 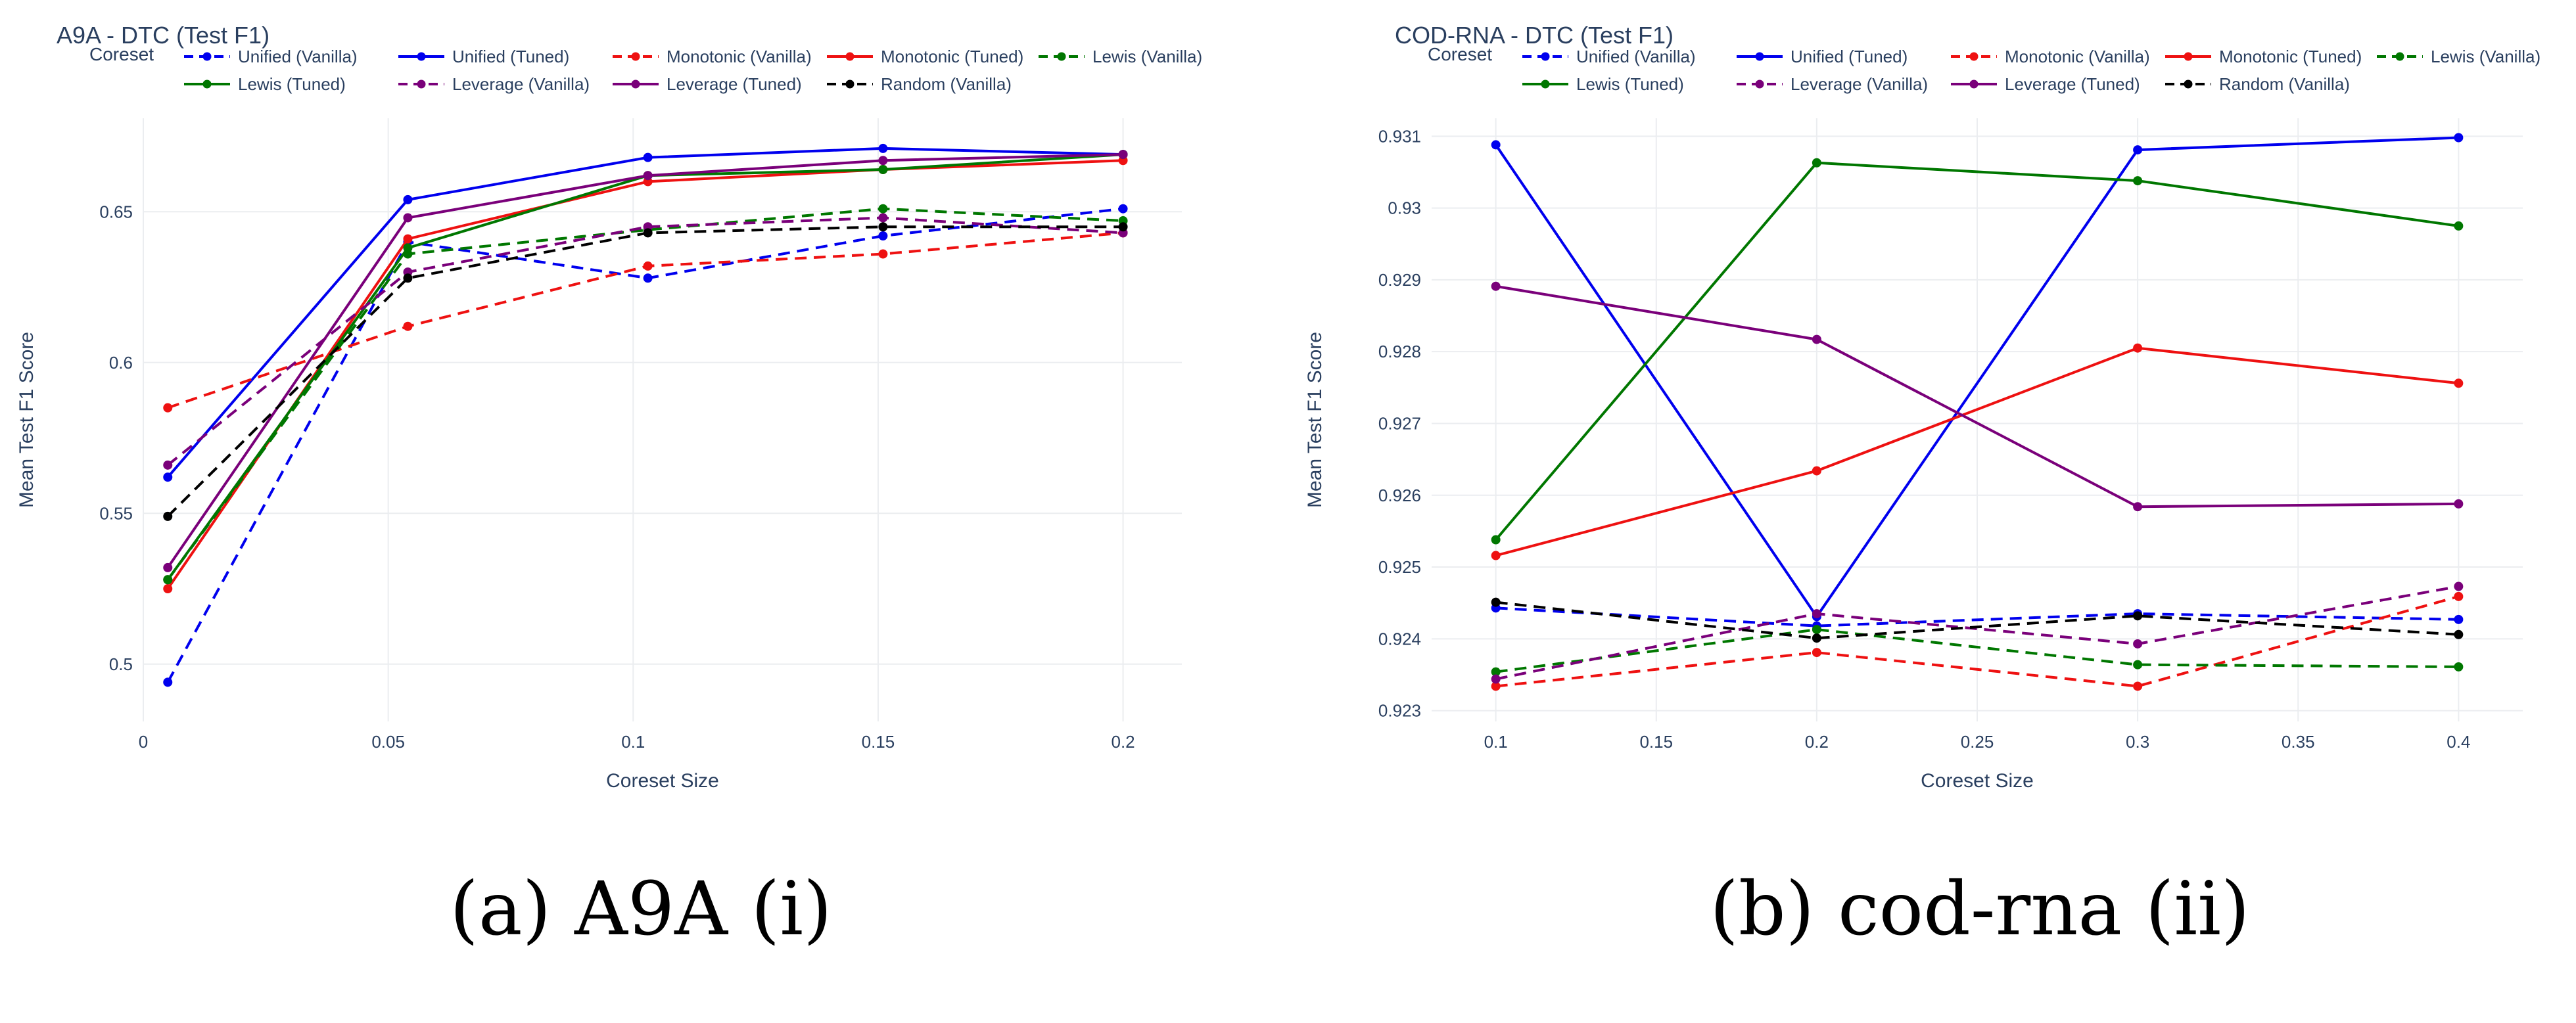 What do you see at coordinates (952, 56) in the screenshot?
I see `legend-label: Monotonic (Tuned)` at bounding box center [952, 56].